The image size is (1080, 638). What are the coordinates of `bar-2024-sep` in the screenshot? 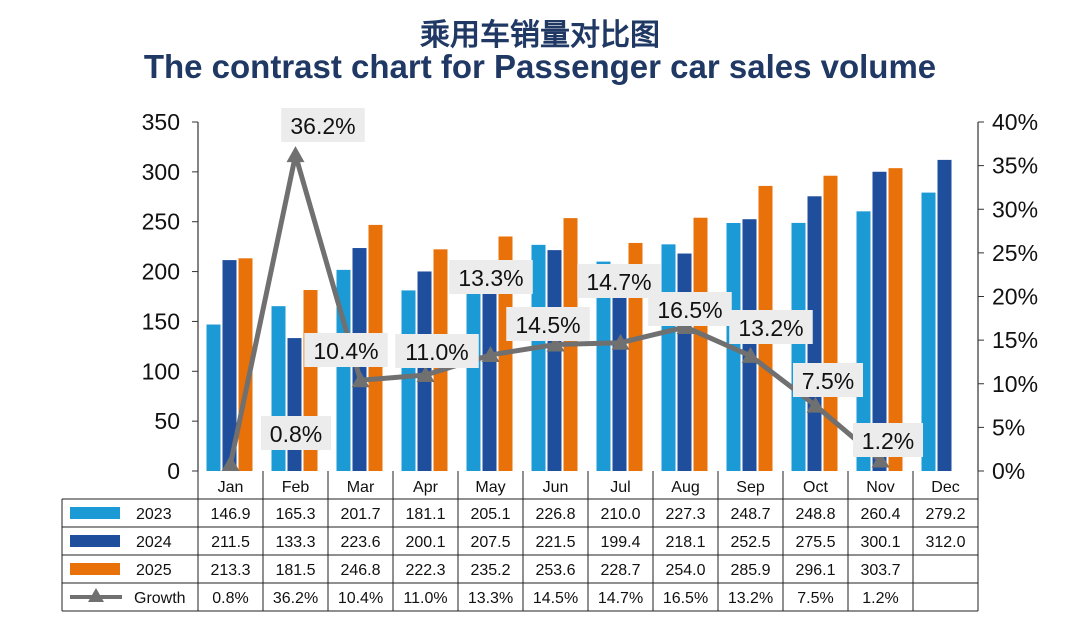 It's located at (749, 345).